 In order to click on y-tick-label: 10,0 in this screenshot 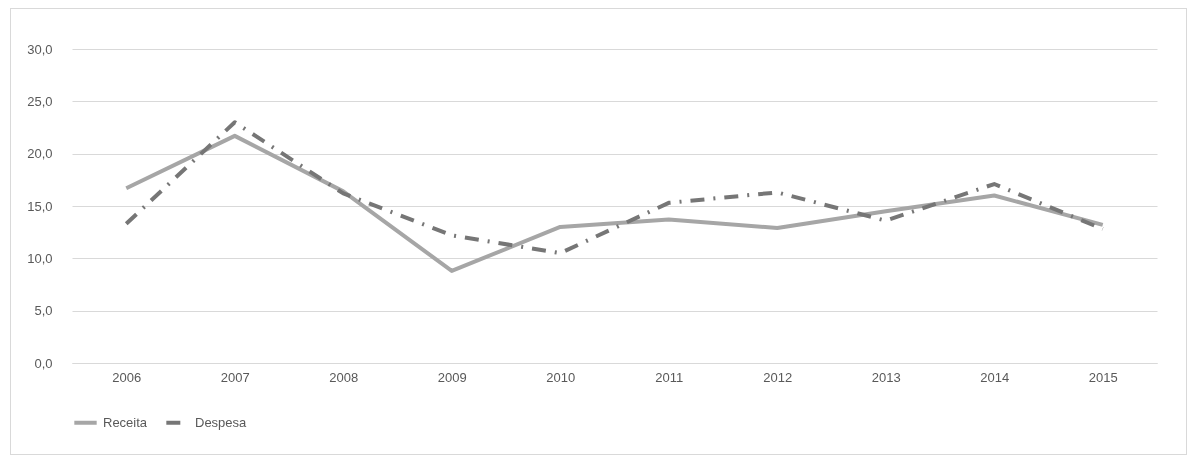, I will do `click(40, 258)`.